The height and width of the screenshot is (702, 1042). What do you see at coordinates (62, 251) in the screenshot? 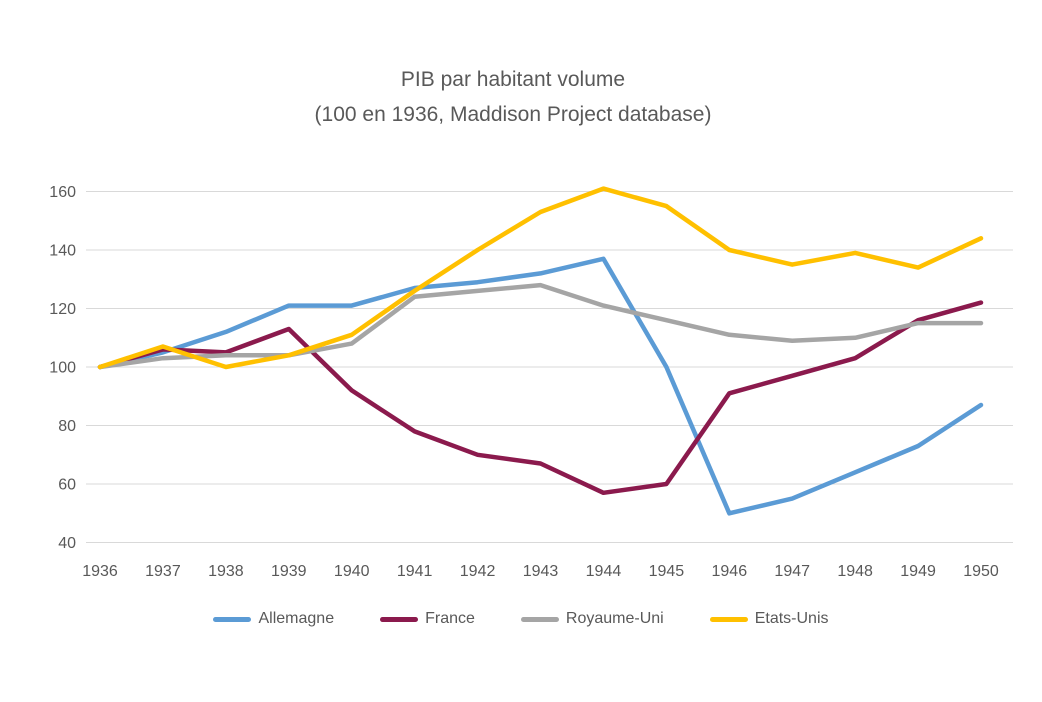
I see `y-tick-label: 140` at bounding box center [62, 251].